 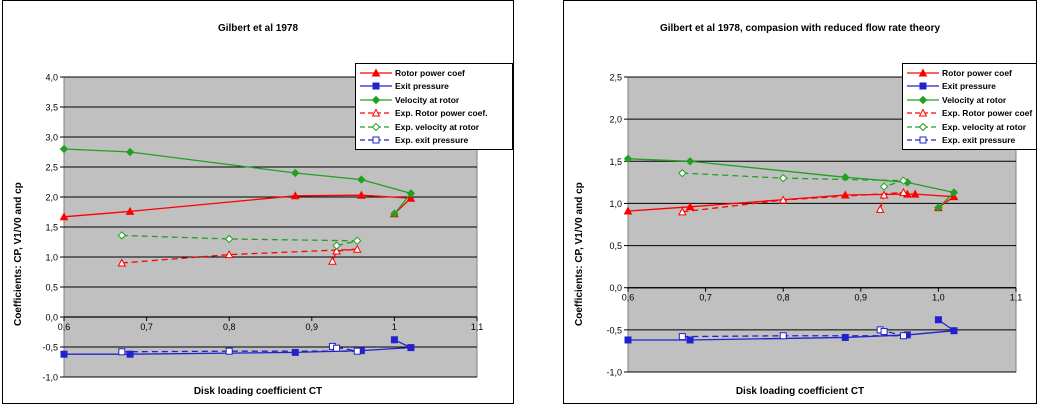 What do you see at coordinates (51, 288) in the screenshot?
I see `y-tick-label: 0,5` at bounding box center [51, 288].